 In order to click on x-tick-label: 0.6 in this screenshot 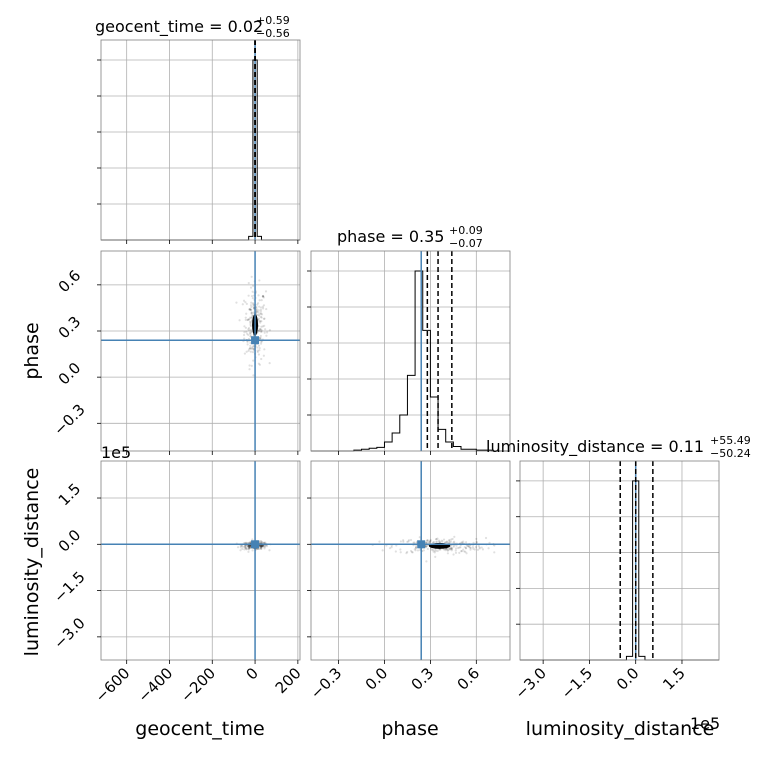, I will do `click(469, 679)`.